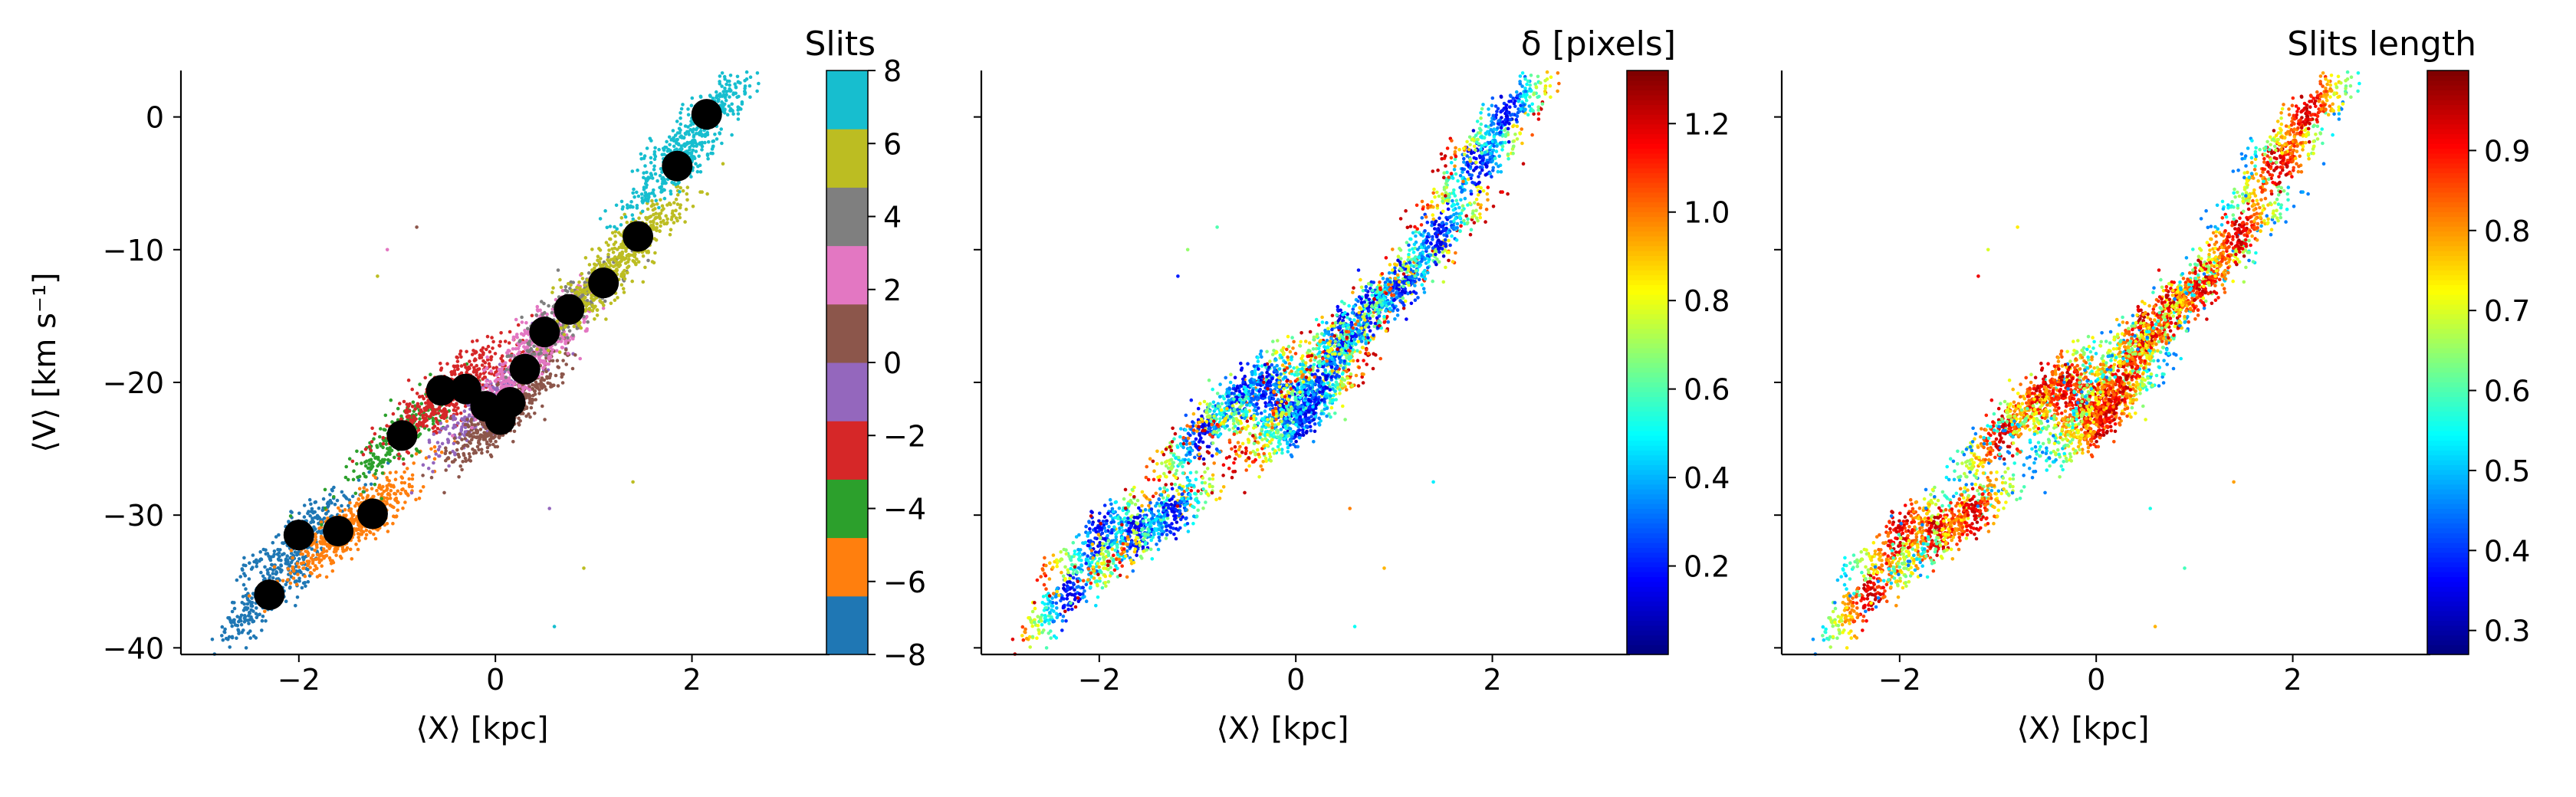  Describe the element at coordinates (495, 680) in the screenshot. I see `x-tick-label: 0` at that location.